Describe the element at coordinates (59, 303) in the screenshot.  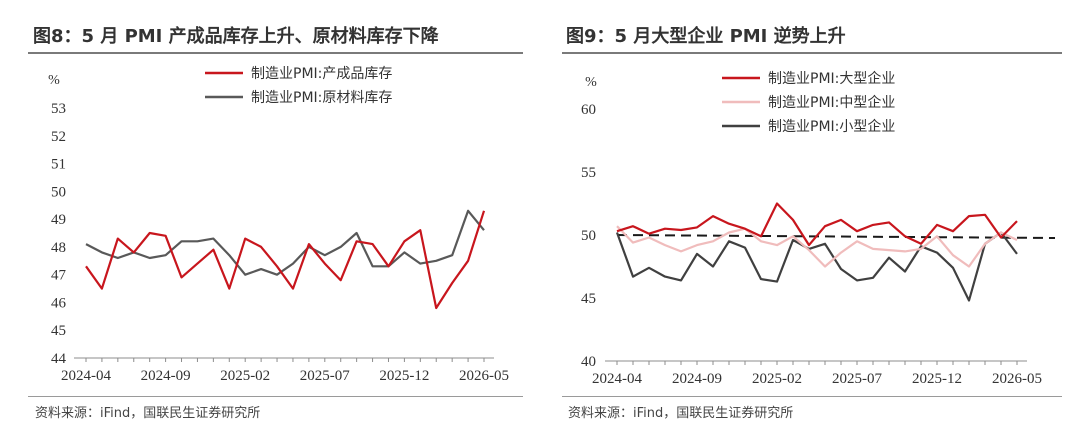
I see `left-ytick-label: 46` at that location.